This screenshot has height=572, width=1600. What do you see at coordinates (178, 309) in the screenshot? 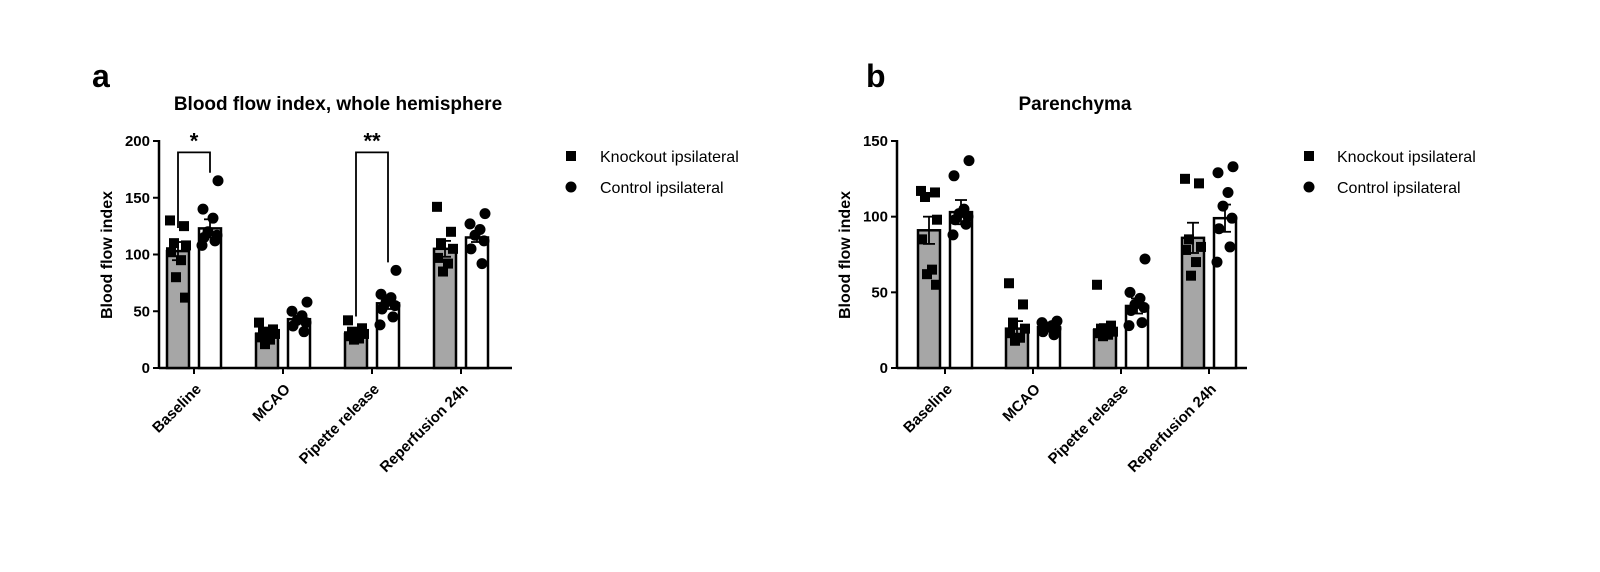
I see `panel-a-bar-knockout` at bounding box center [178, 309].